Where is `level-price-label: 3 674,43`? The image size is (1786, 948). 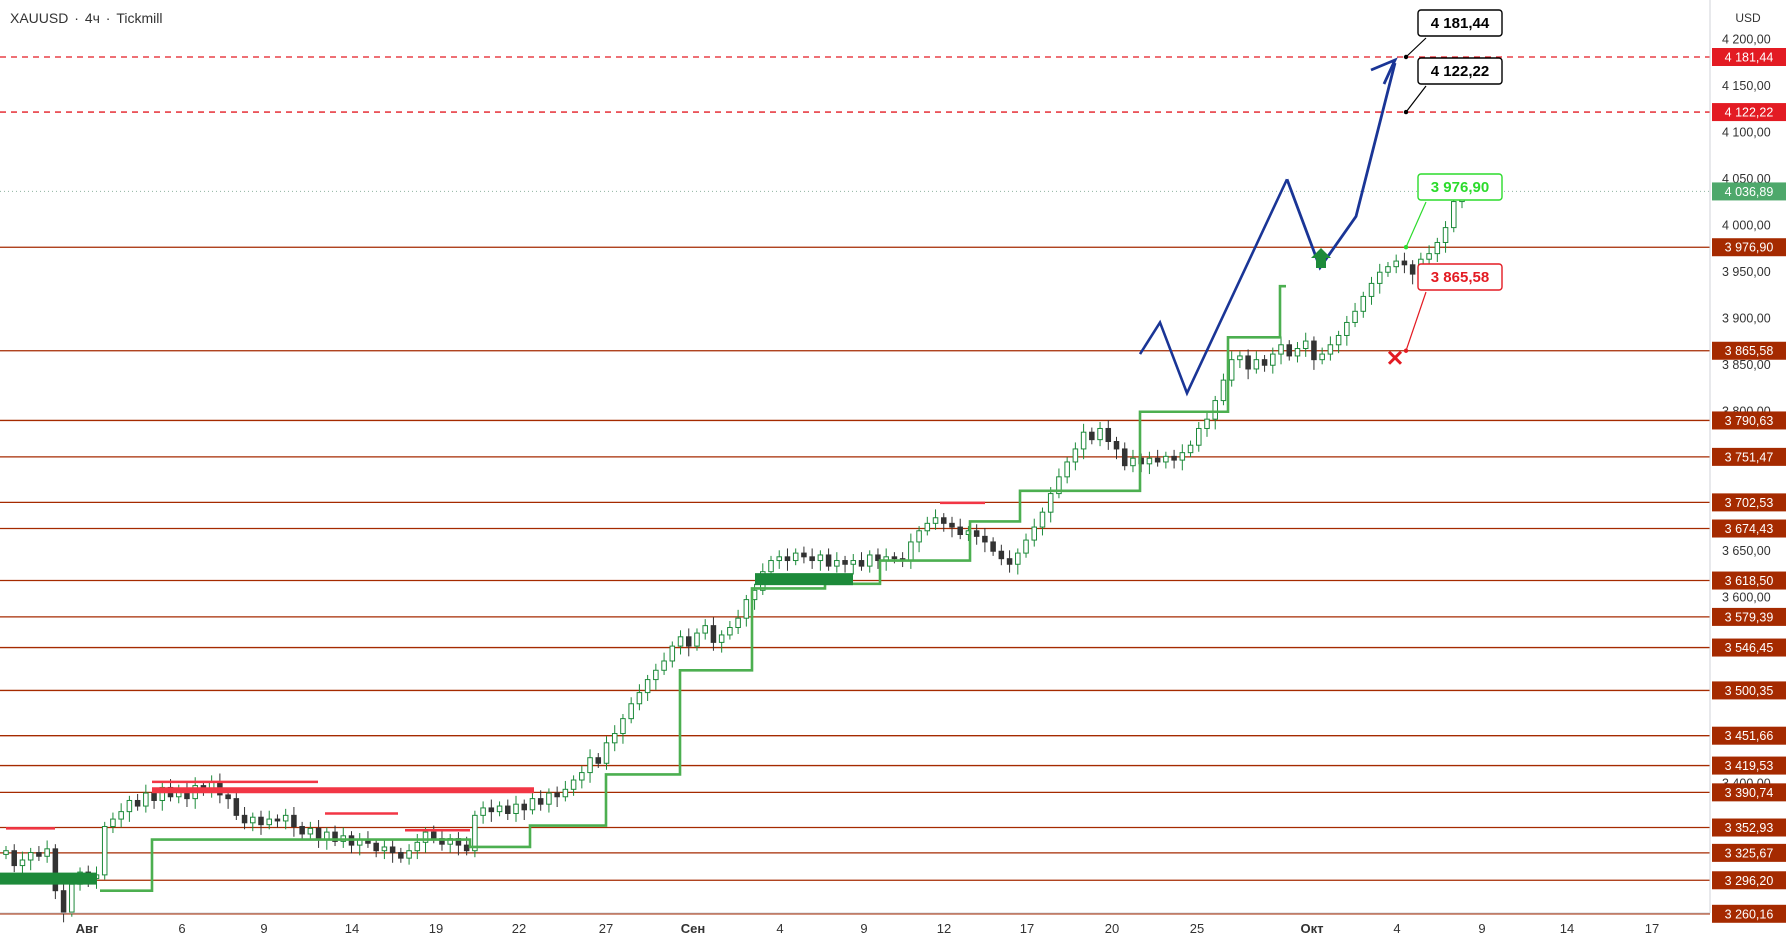
level-price-label: 3 674,43 is located at coordinates (1749, 528).